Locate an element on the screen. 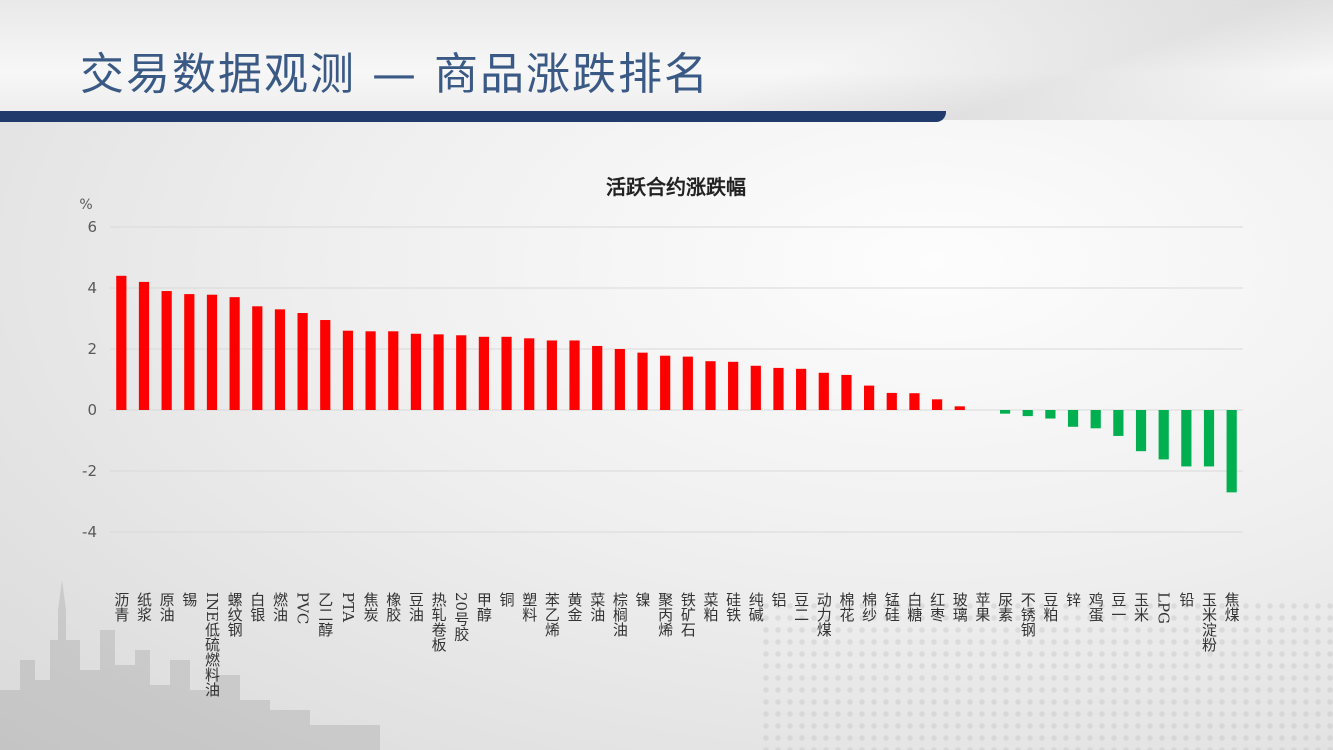 The width and height of the screenshot is (1333, 750). category-label: 橡胶 is located at coordinates (393, 607).